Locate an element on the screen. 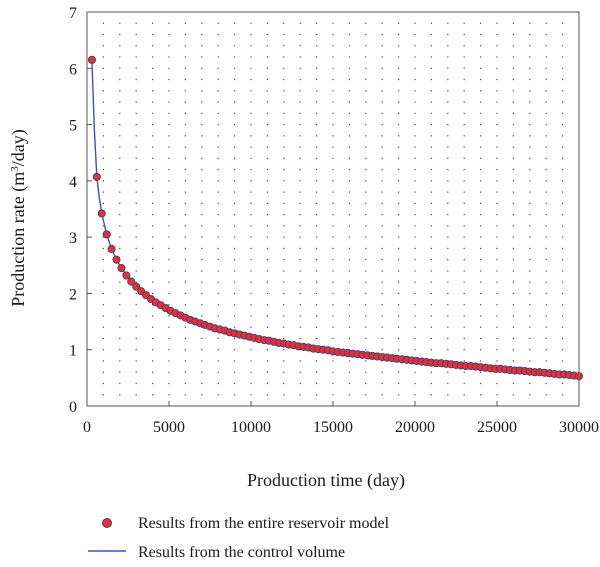 The image size is (600, 567). data-point is located at coordinates (96, 176).